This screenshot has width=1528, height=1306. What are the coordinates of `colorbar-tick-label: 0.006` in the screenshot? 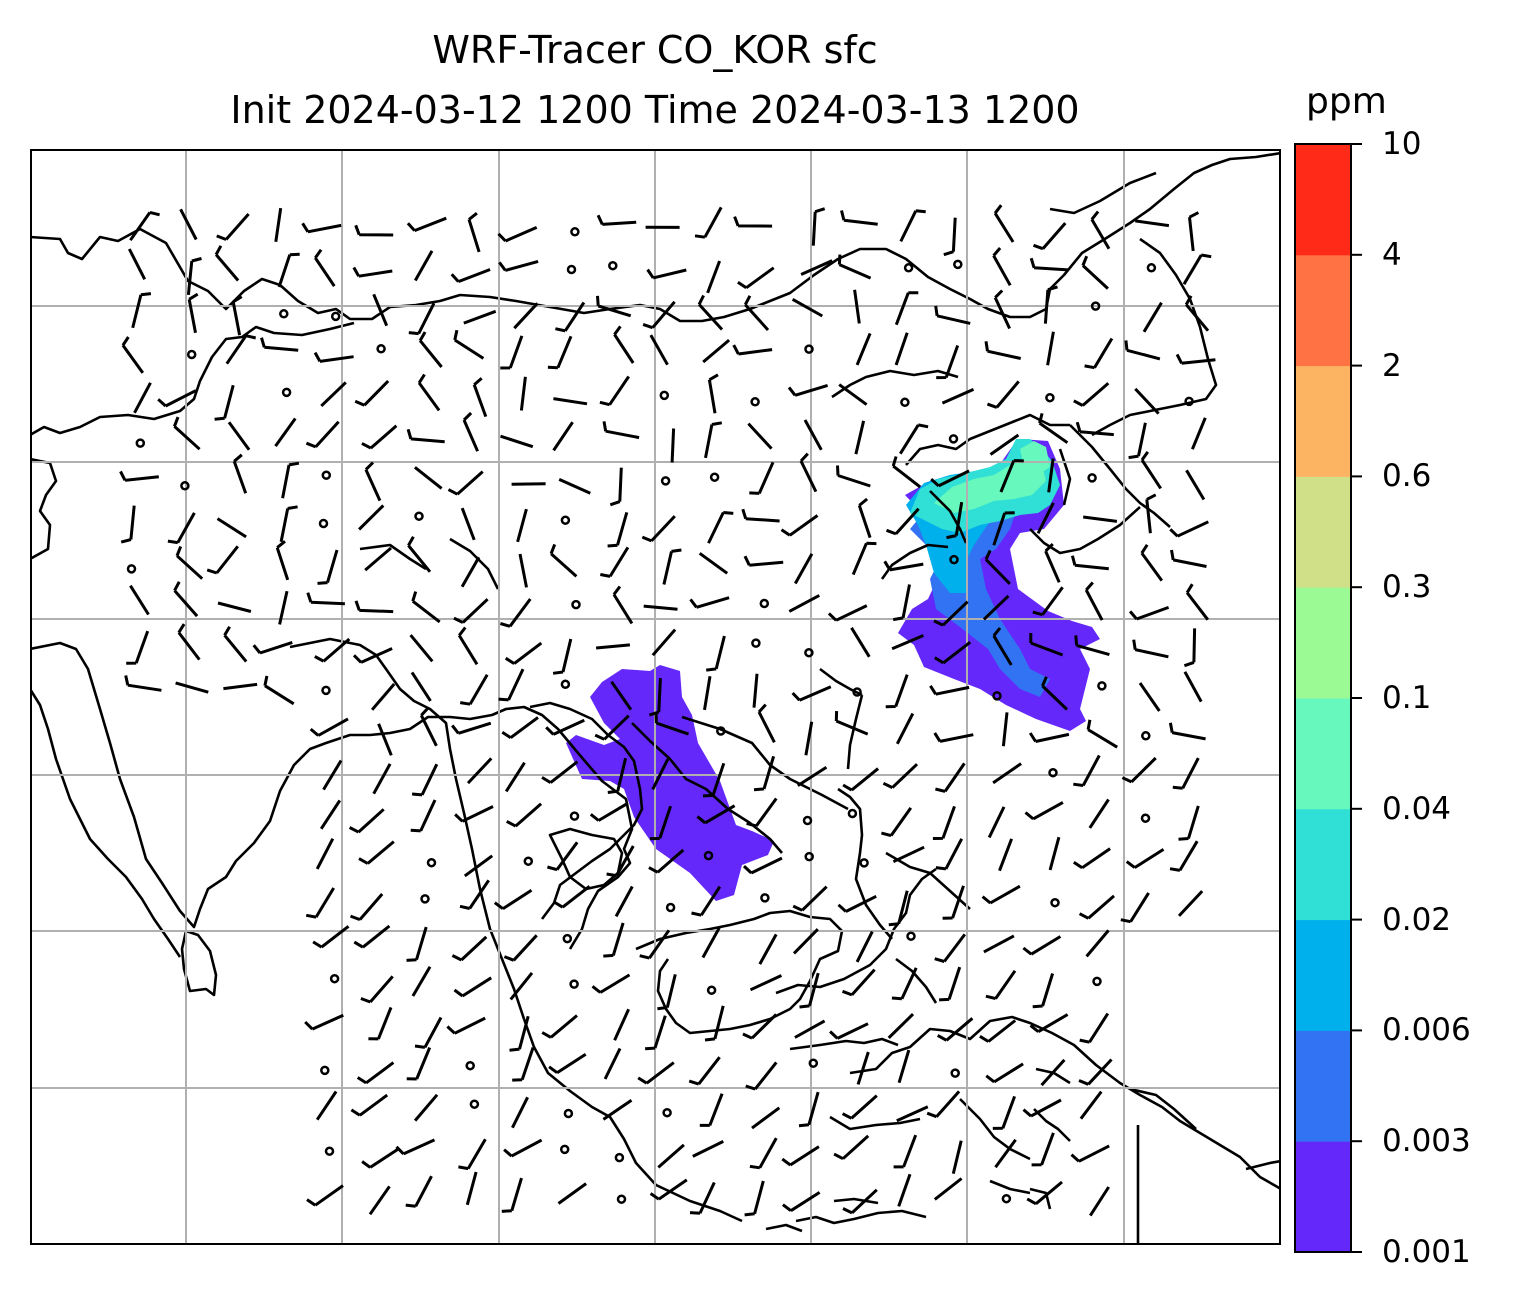 It's located at (1426, 1030).